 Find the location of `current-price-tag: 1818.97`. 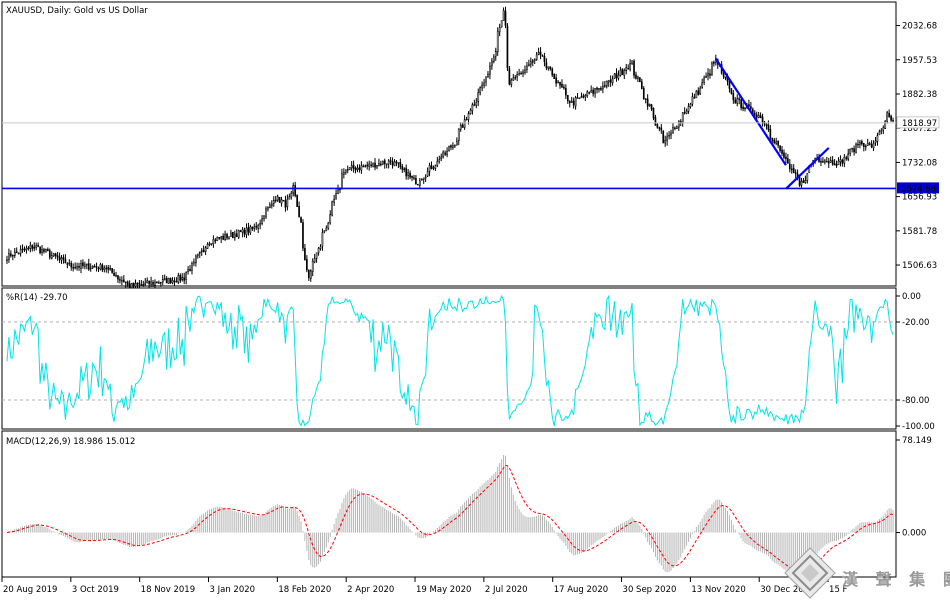

current-price-tag: 1818.97 is located at coordinates (919, 124).